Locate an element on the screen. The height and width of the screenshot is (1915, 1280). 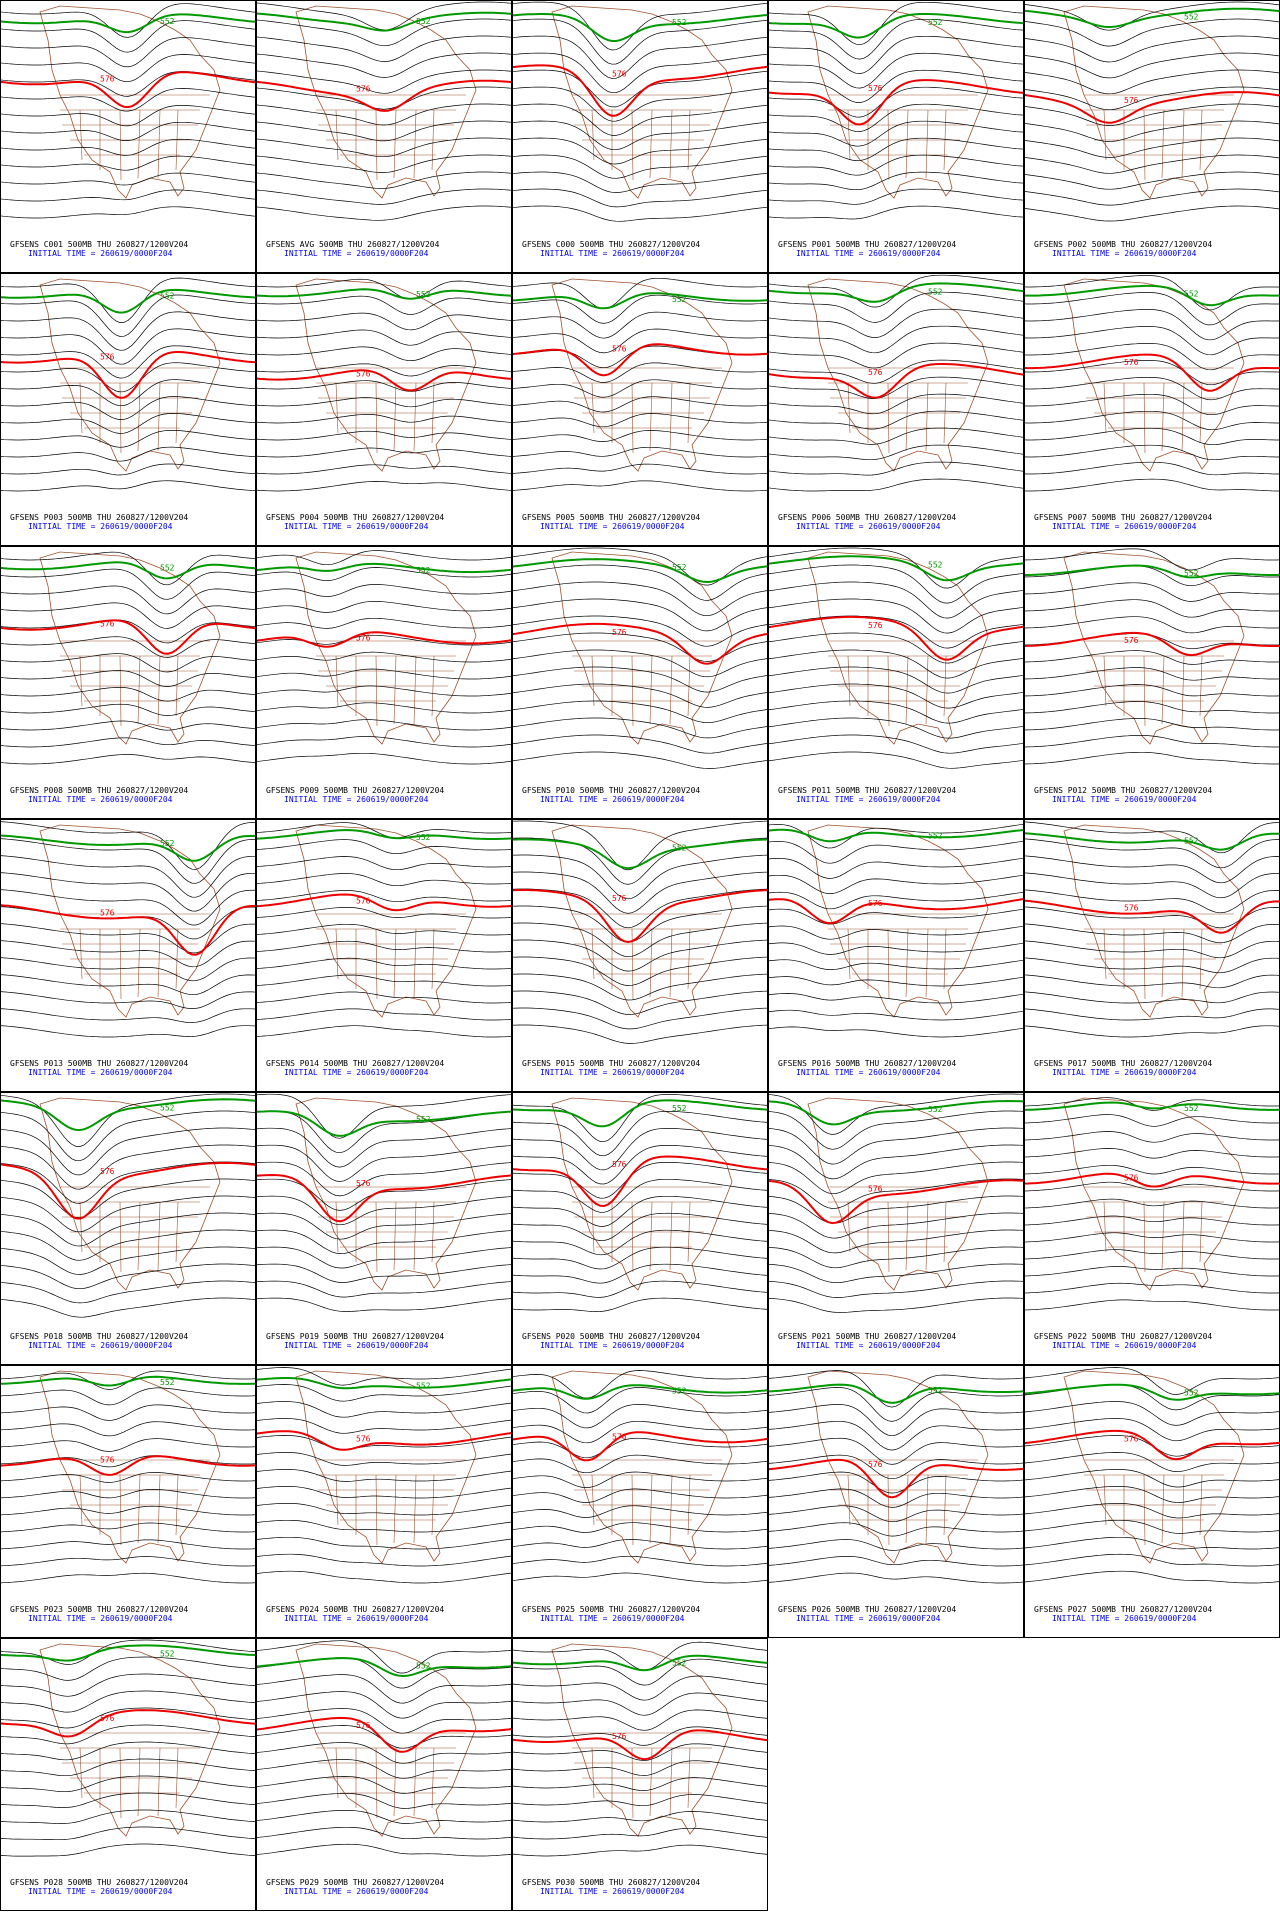
panel-caption: GFSENS P030 500MB THU 260827/1200V204 is located at coordinates (611, 1882).